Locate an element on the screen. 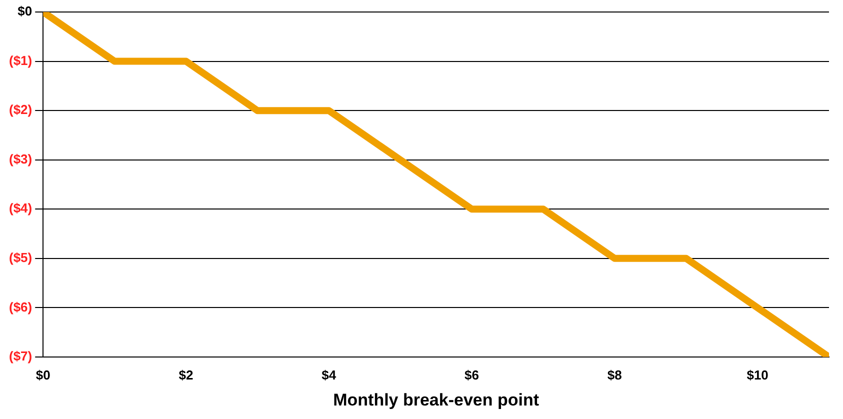  x-tick-label: $0 is located at coordinates (43, 374).